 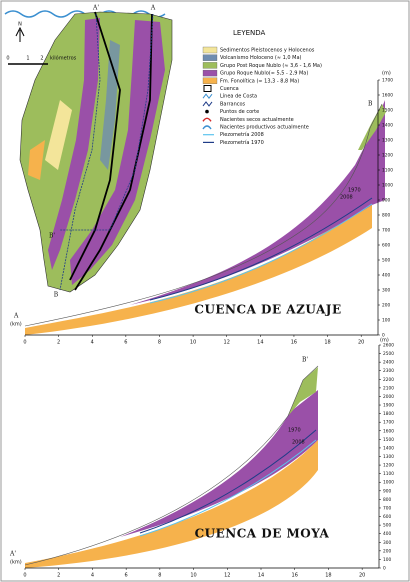 I want to click on legend-label: Grupo Post Roque Nublo (≈ 3,6 - 1,6 Ma), so click(x=271, y=66).